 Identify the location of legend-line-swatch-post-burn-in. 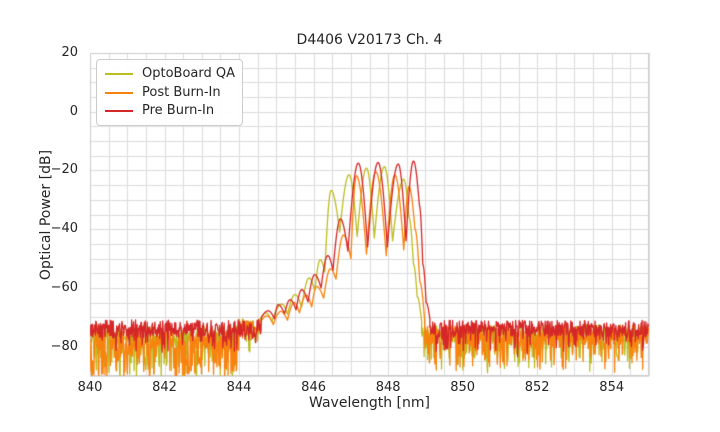
(119, 92).